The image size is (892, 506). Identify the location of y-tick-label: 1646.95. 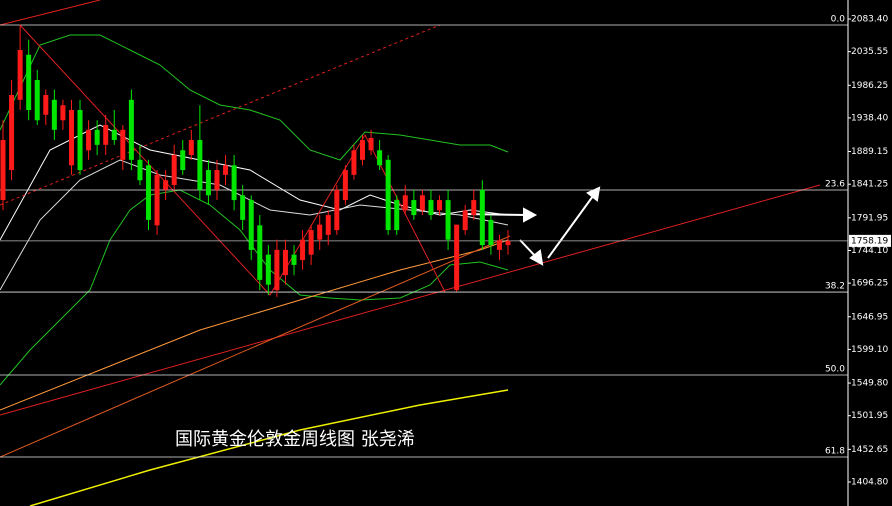
(869, 317).